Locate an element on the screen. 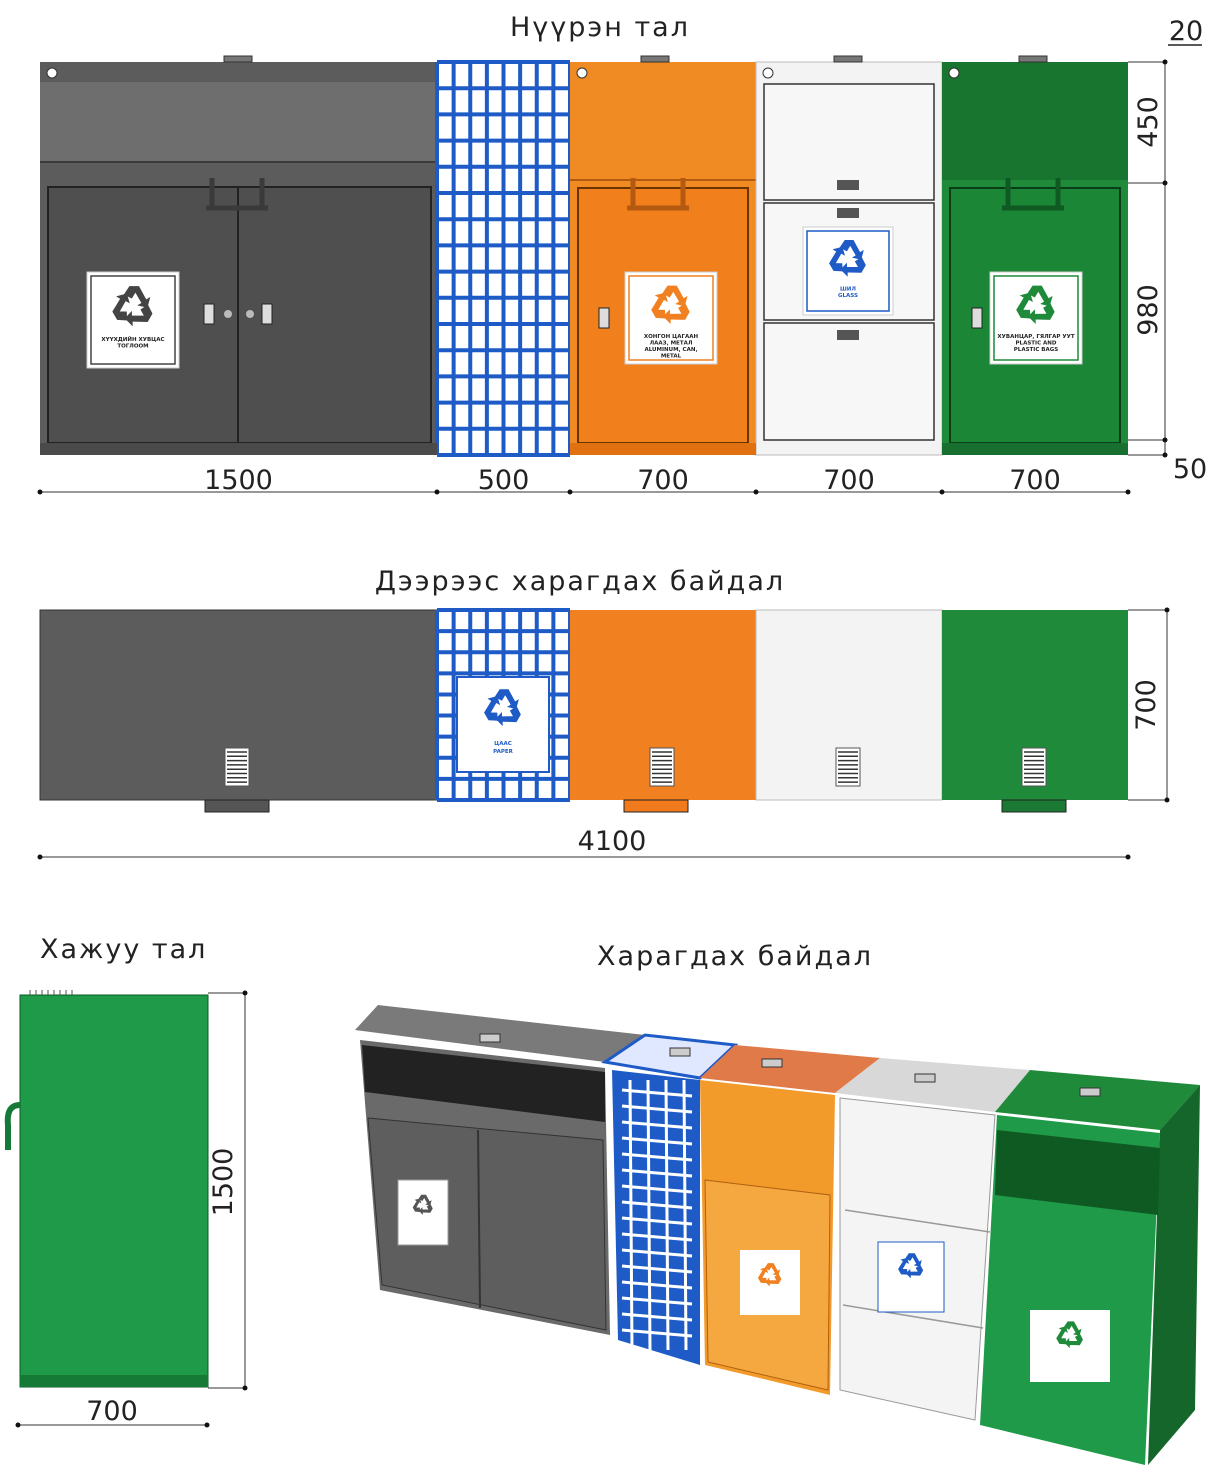 Image resolution: width=1210 pixels, height=1472 pixels. knob is located at coordinates (228, 314).